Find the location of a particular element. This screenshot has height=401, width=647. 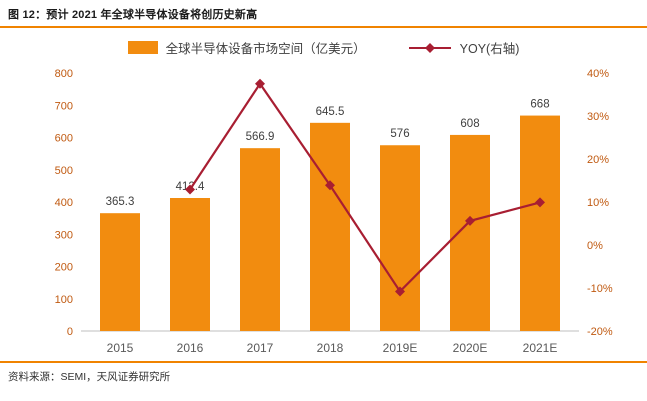

bar-value-label: 576 is located at coordinates (399, 134).